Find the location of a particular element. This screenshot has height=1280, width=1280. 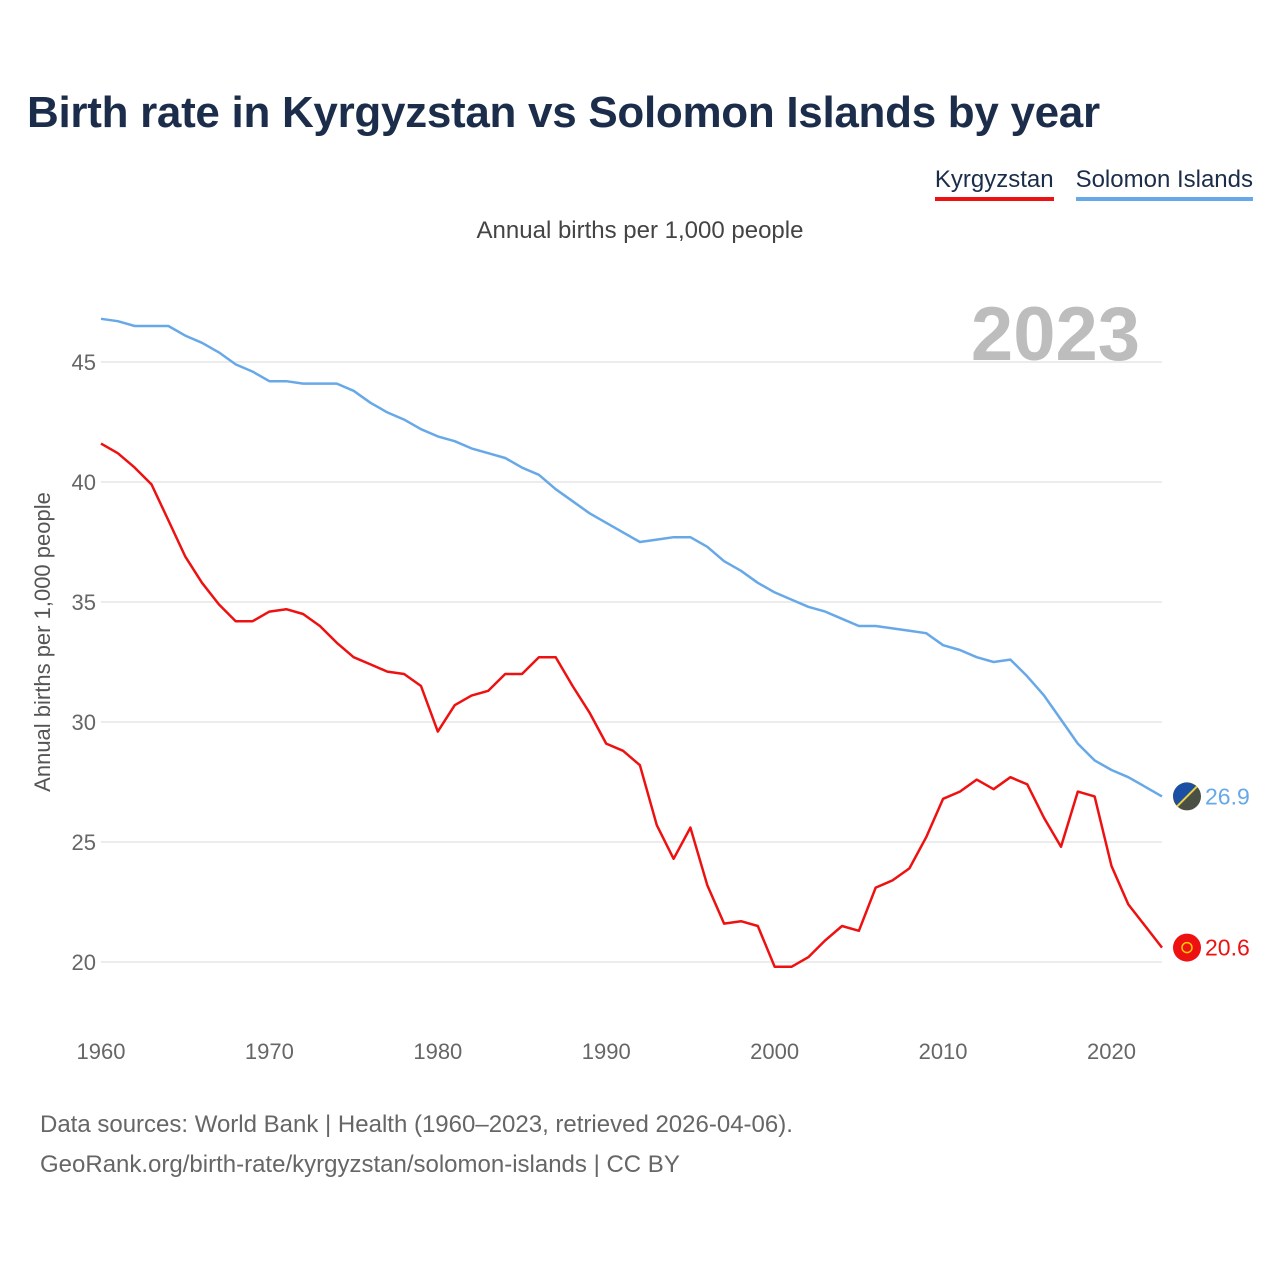

y-tick-label: 20 is located at coordinates (84, 962).